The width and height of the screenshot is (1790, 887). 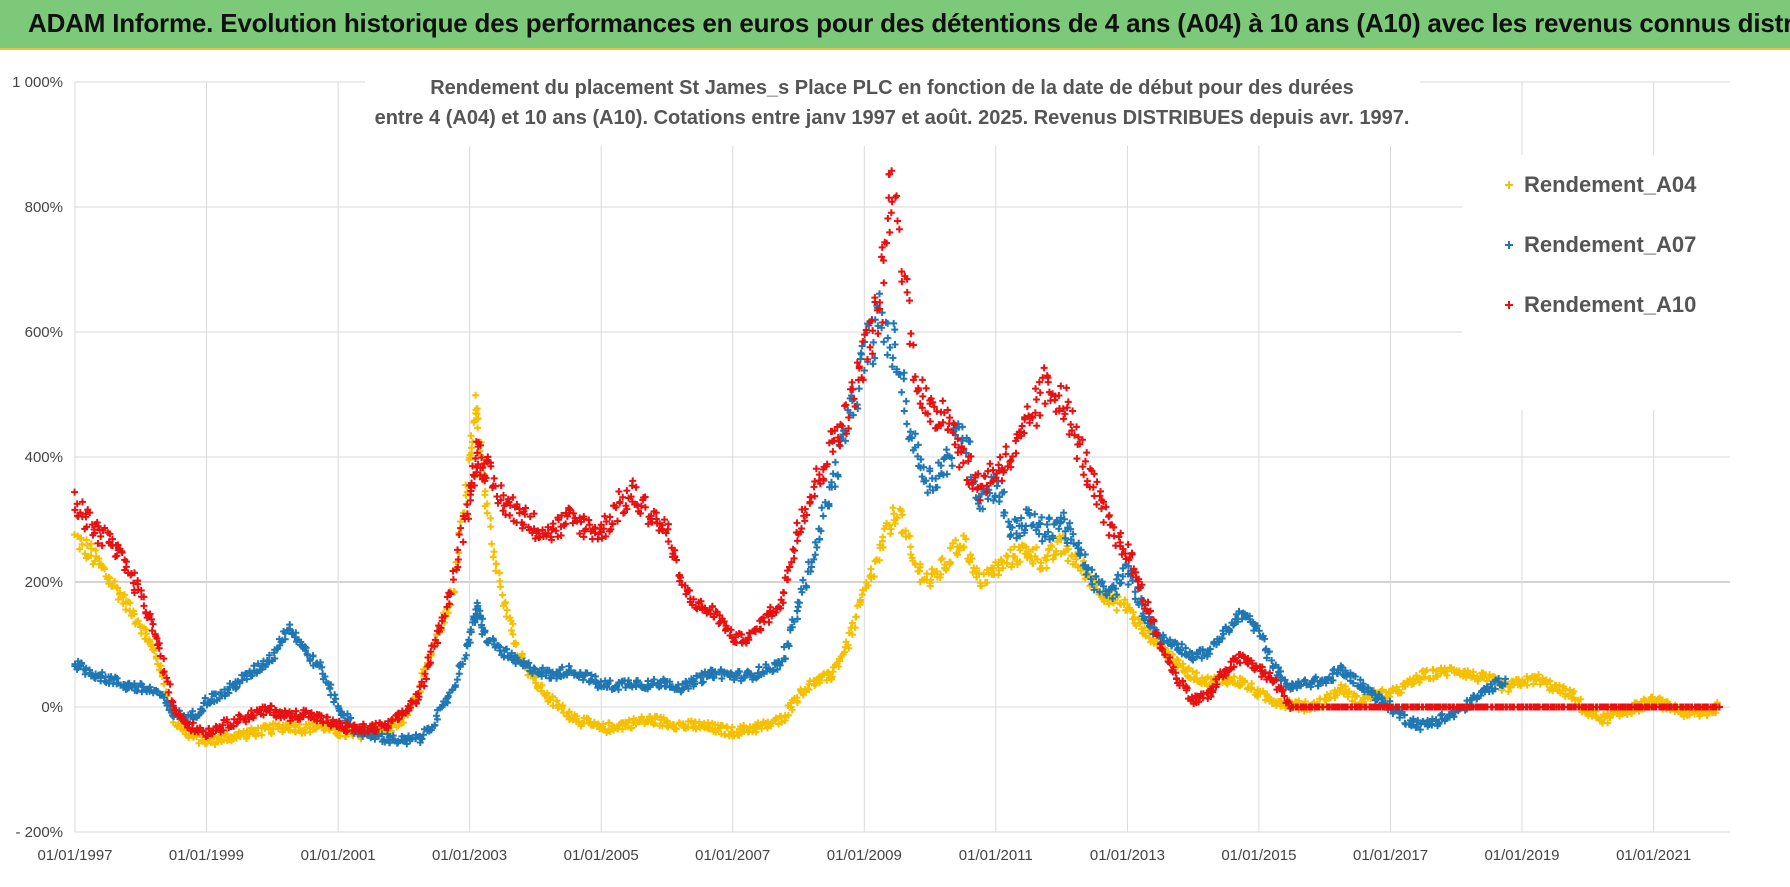 What do you see at coordinates (1610, 304) in the screenshot?
I see `legend-label: Rendement_A10` at bounding box center [1610, 304].